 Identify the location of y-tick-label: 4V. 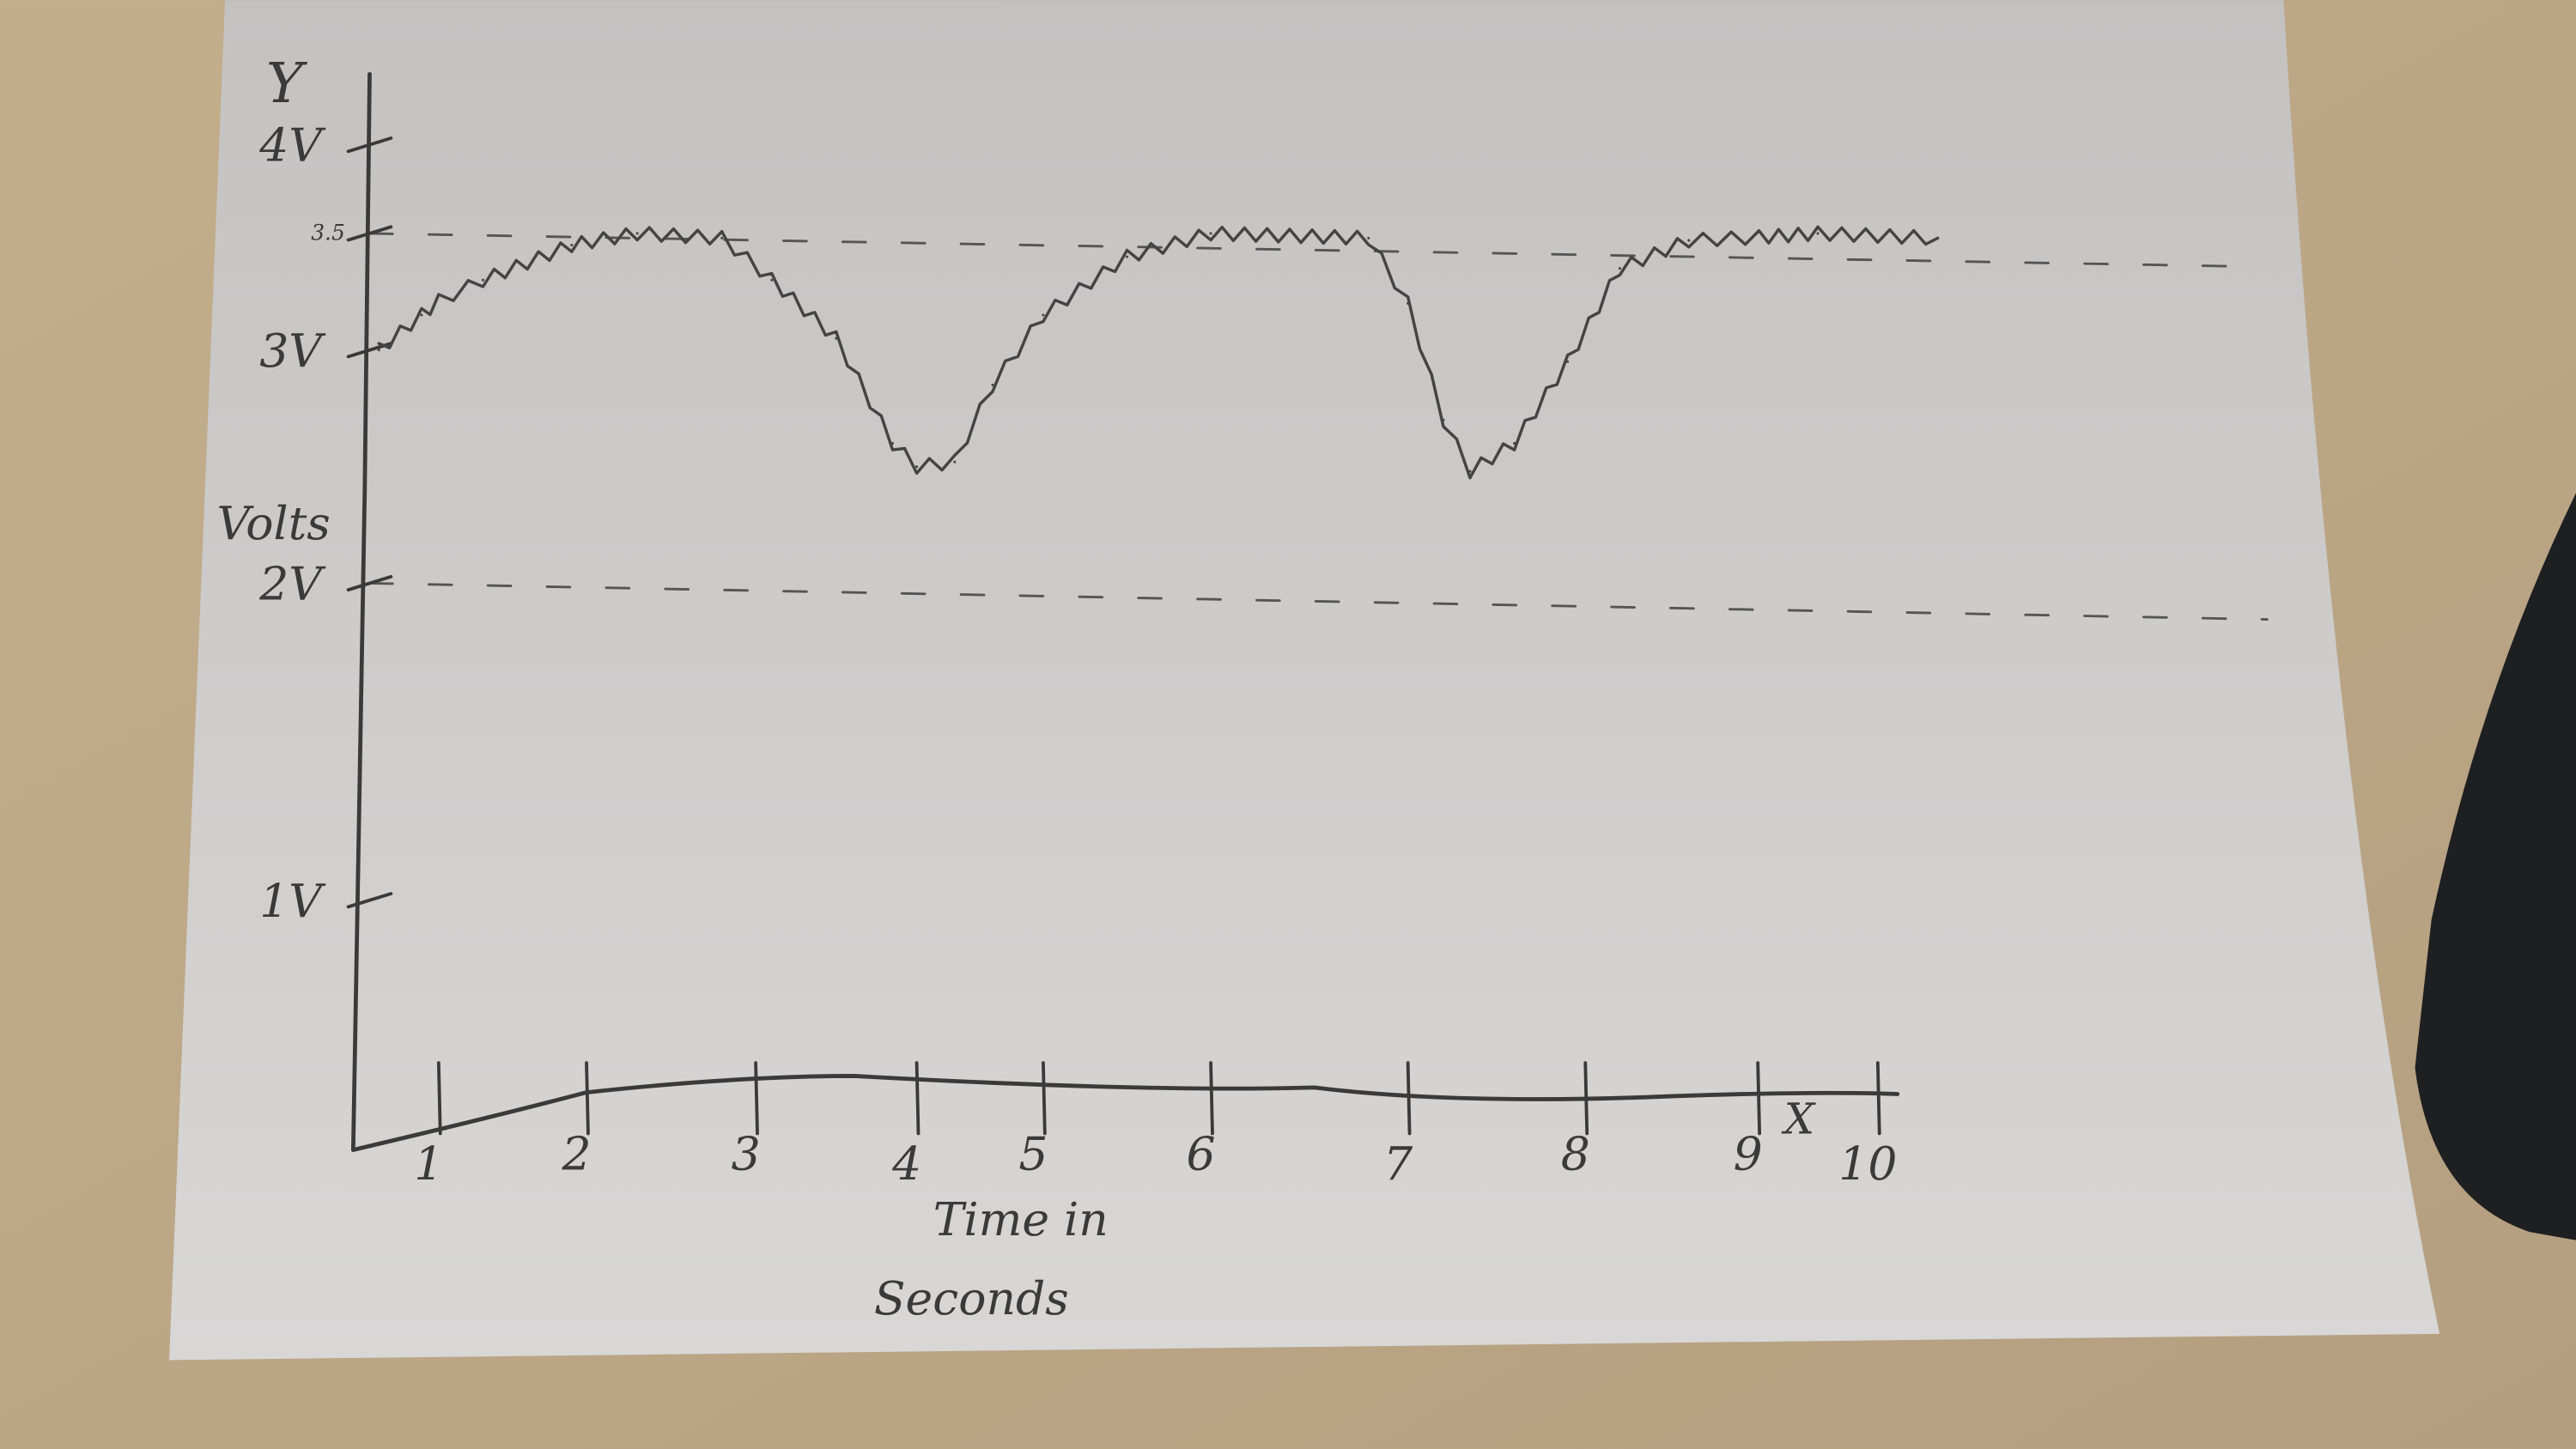
(292, 145).